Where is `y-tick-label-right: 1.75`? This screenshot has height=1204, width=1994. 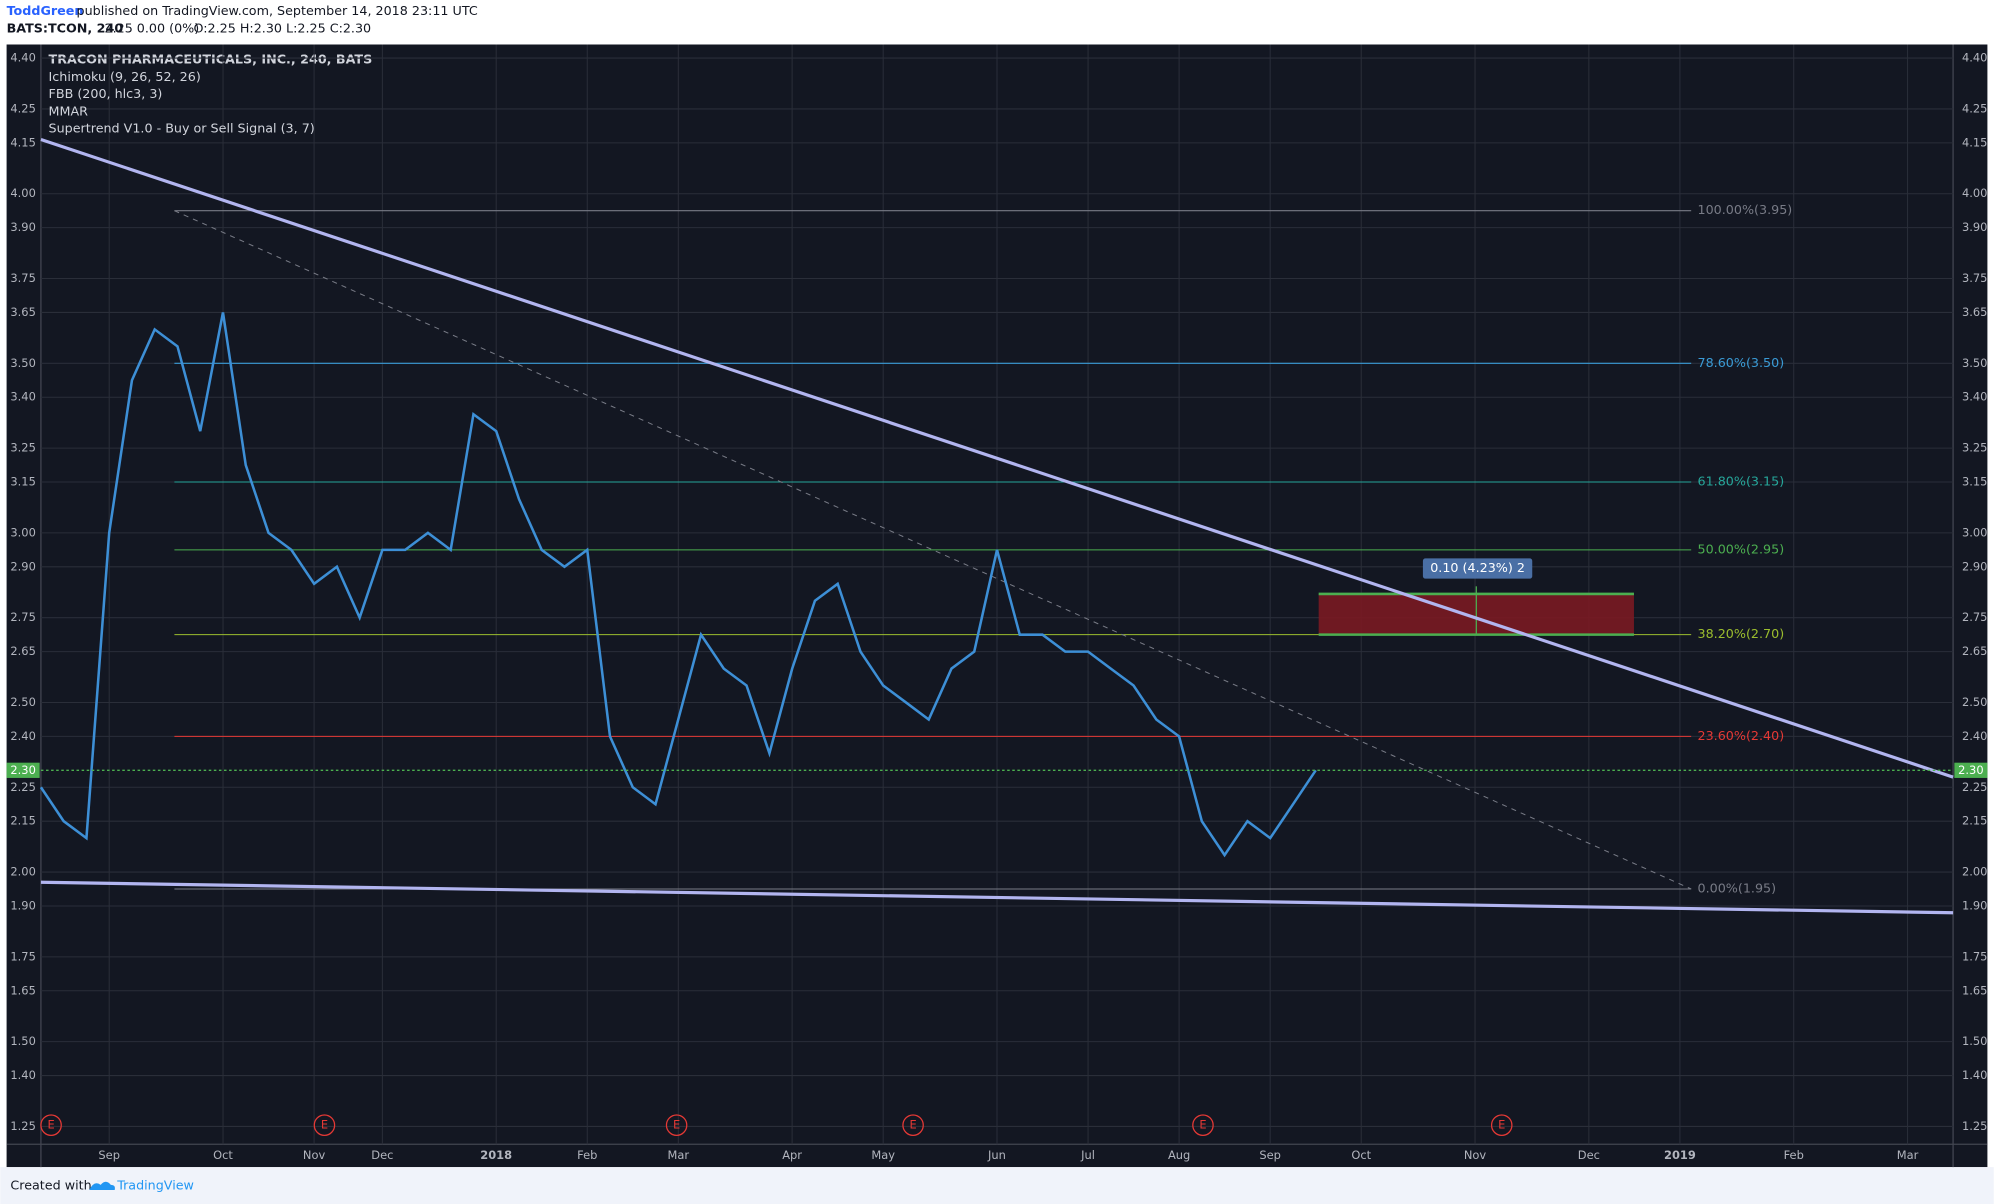
y-tick-label-right: 1.75 is located at coordinates (1974, 956).